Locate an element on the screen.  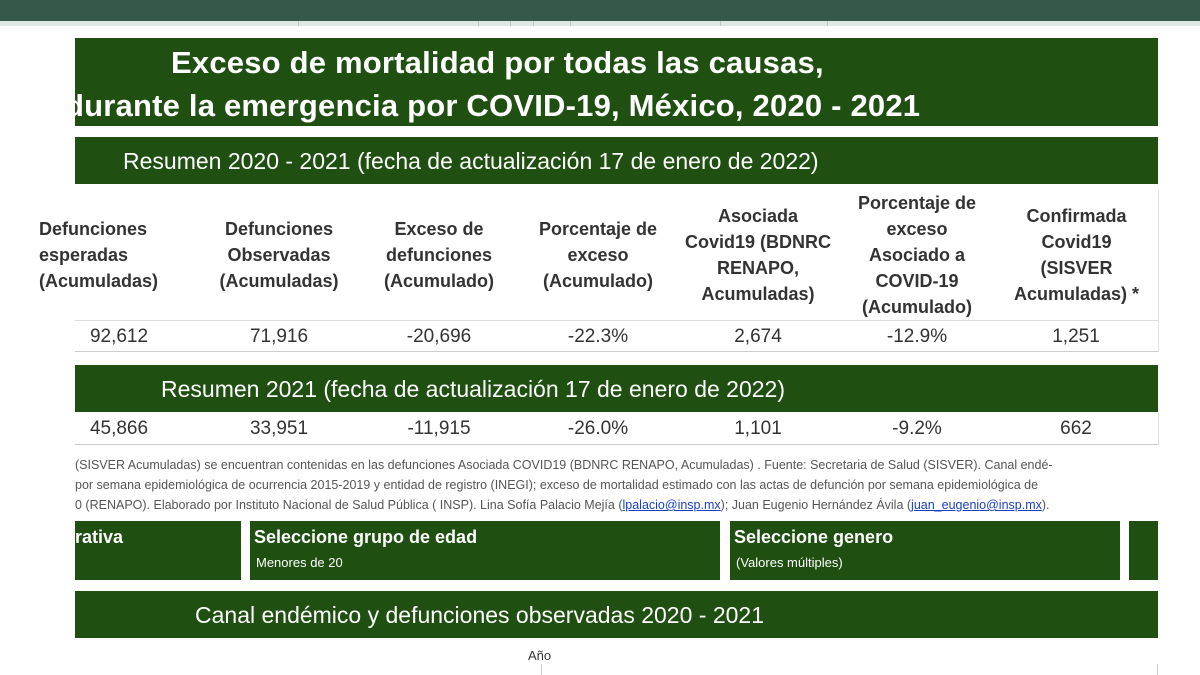
email-link-juan-eugenio: juan_eugenio@insp.mx is located at coordinates (976, 505).